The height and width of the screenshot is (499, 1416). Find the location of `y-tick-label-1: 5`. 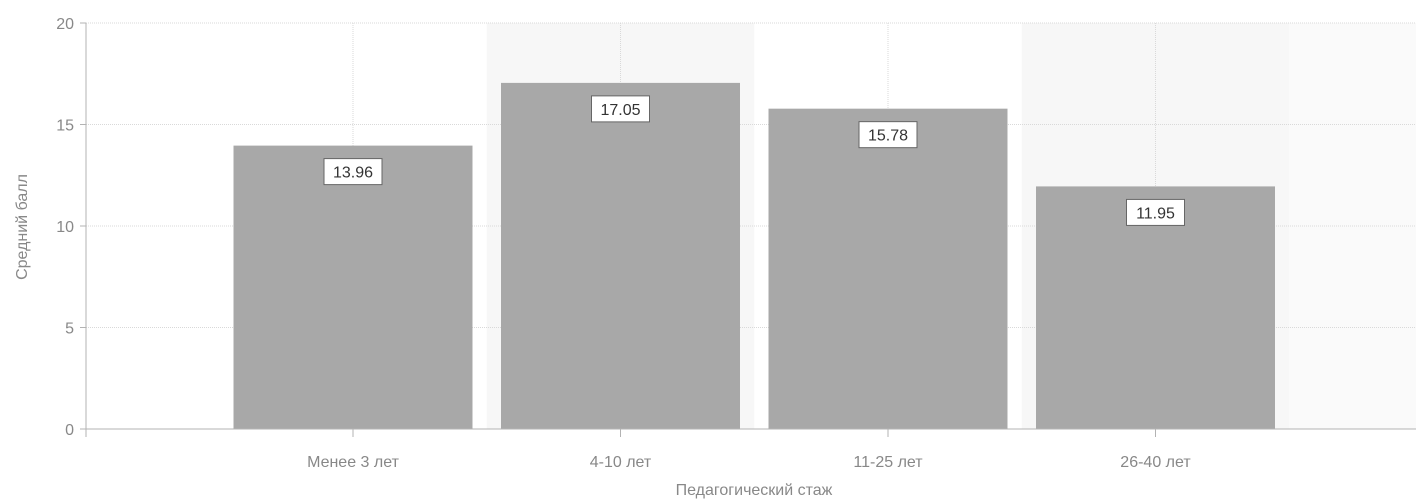

y-tick-label-1: 5 is located at coordinates (69, 329).